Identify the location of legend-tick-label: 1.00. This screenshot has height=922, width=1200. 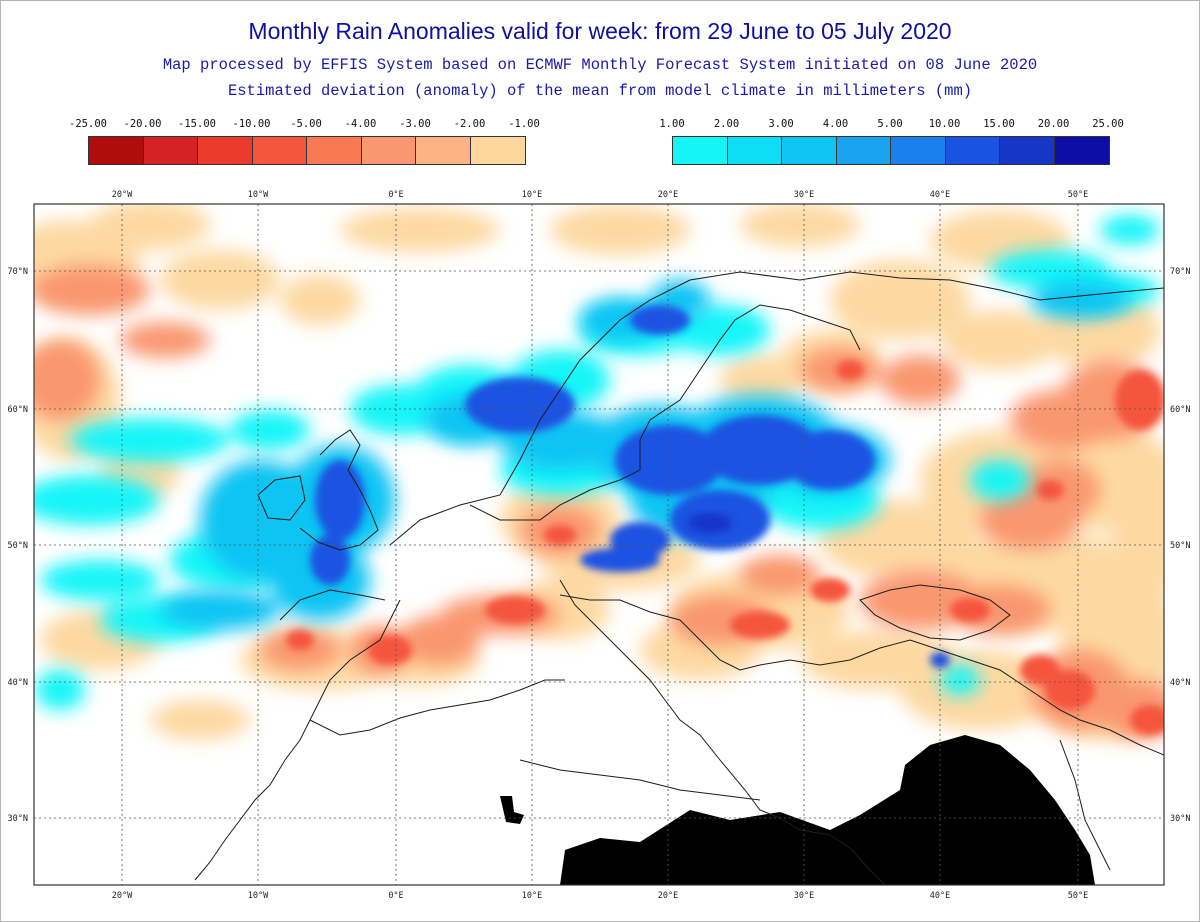
(672, 124).